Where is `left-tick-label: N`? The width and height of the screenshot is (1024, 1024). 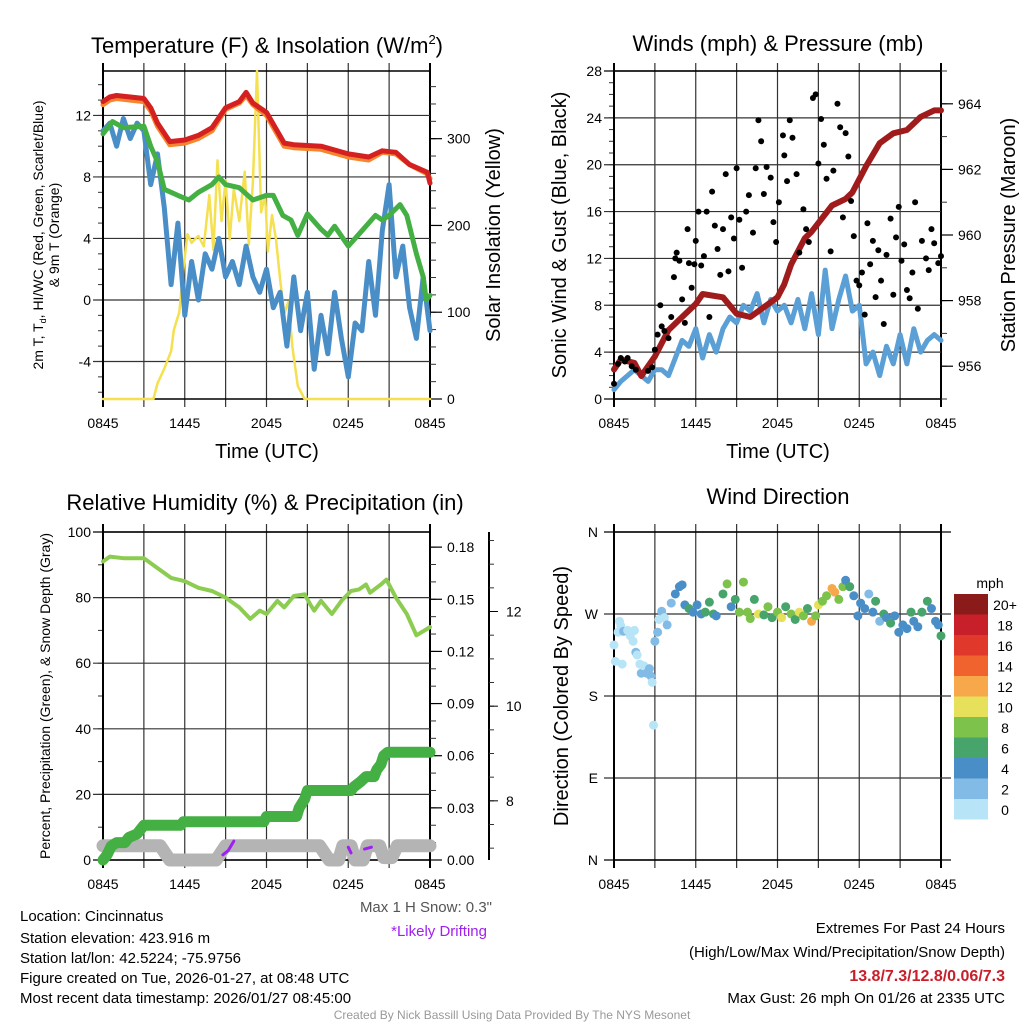 left-tick-label: N is located at coordinates (593, 532).